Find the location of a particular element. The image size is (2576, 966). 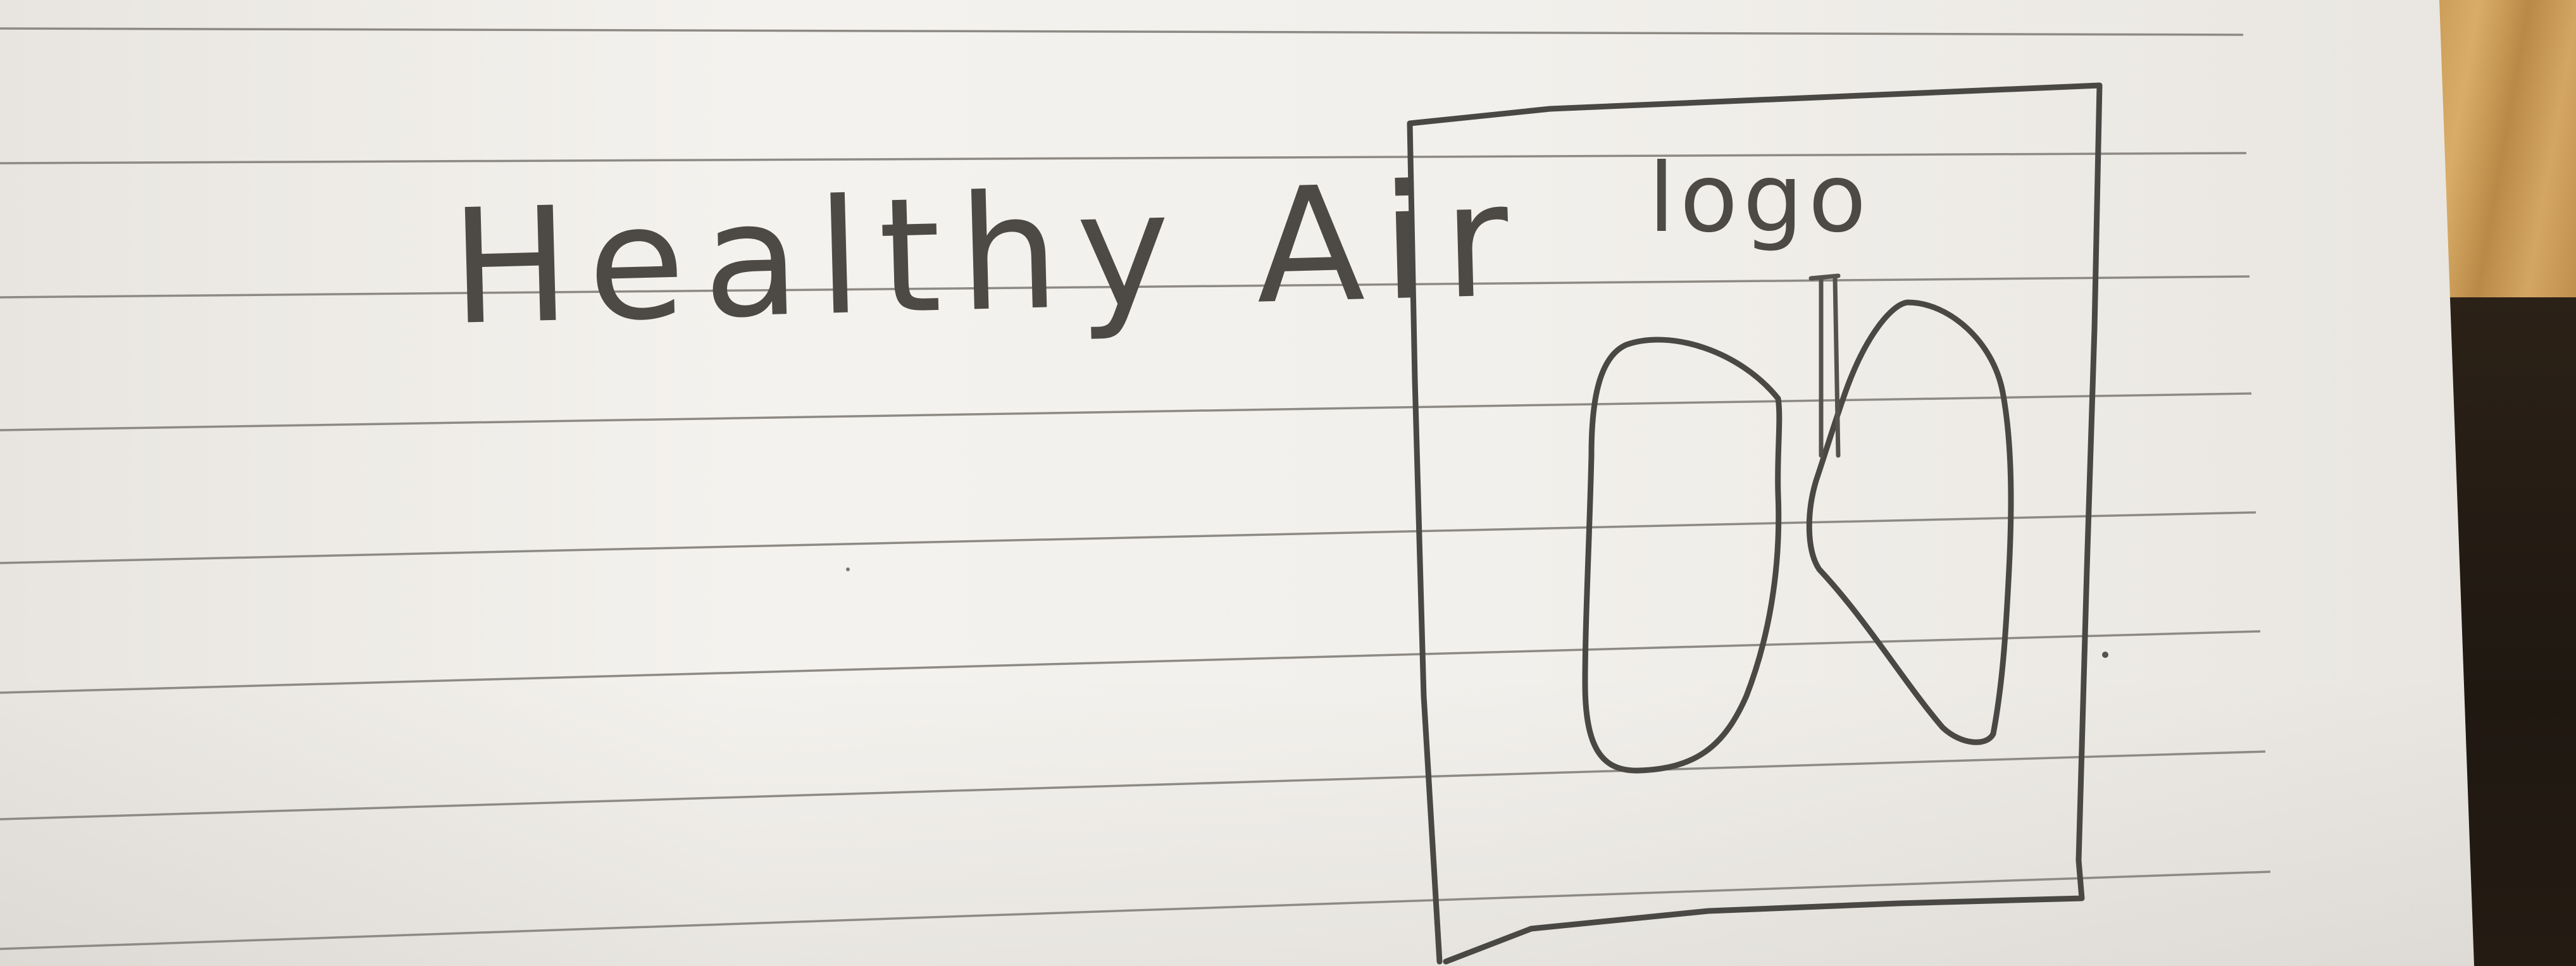

app-title: Healthy Air is located at coordinates (989, 254).